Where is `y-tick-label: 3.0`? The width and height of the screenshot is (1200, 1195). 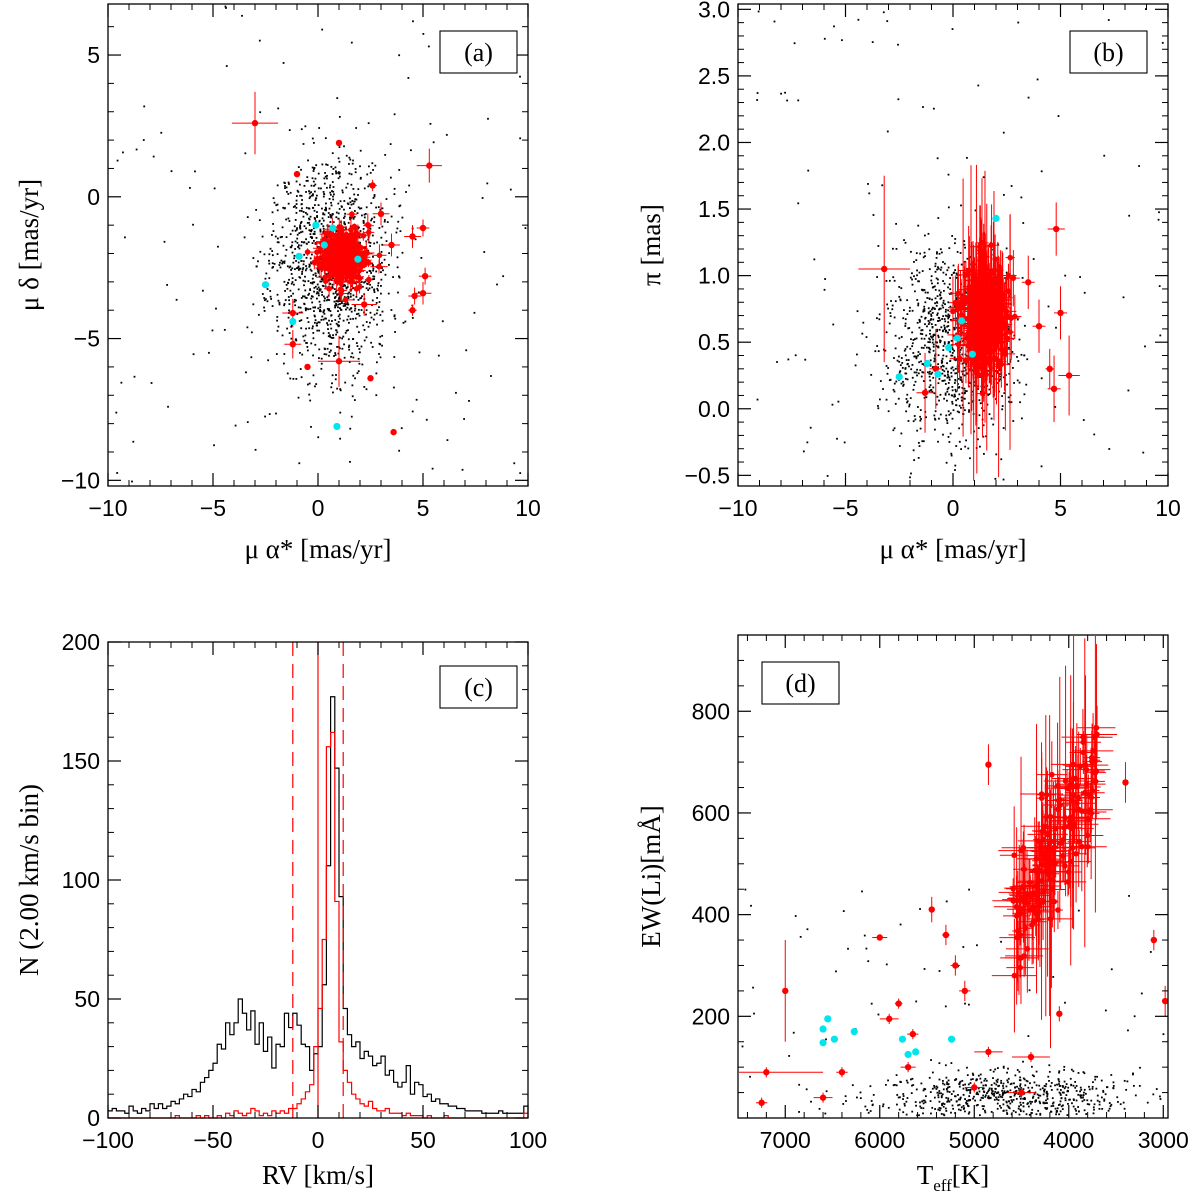 y-tick-label: 3.0 is located at coordinates (714, 11).